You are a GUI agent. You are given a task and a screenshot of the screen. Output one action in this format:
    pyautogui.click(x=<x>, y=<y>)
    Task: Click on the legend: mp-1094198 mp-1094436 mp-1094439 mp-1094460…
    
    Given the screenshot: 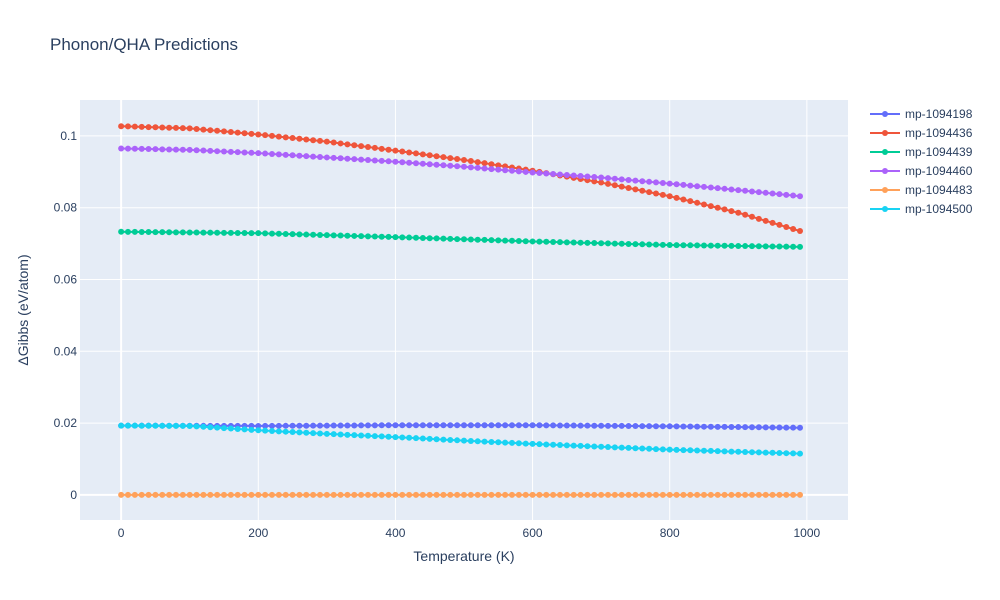 What is the action you would take?
    pyautogui.click(x=921, y=161)
    